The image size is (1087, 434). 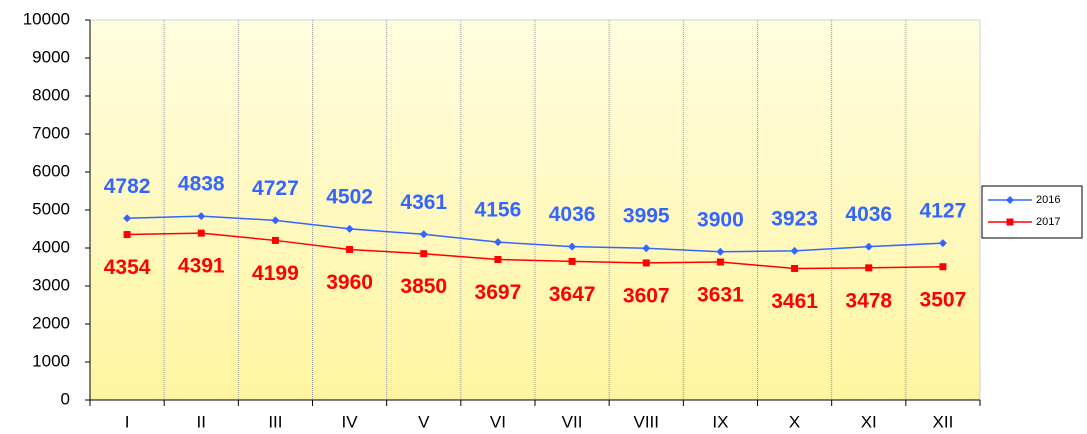 What do you see at coordinates (51, 170) in the screenshot?
I see `y-tick-label: 6000` at bounding box center [51, 170].